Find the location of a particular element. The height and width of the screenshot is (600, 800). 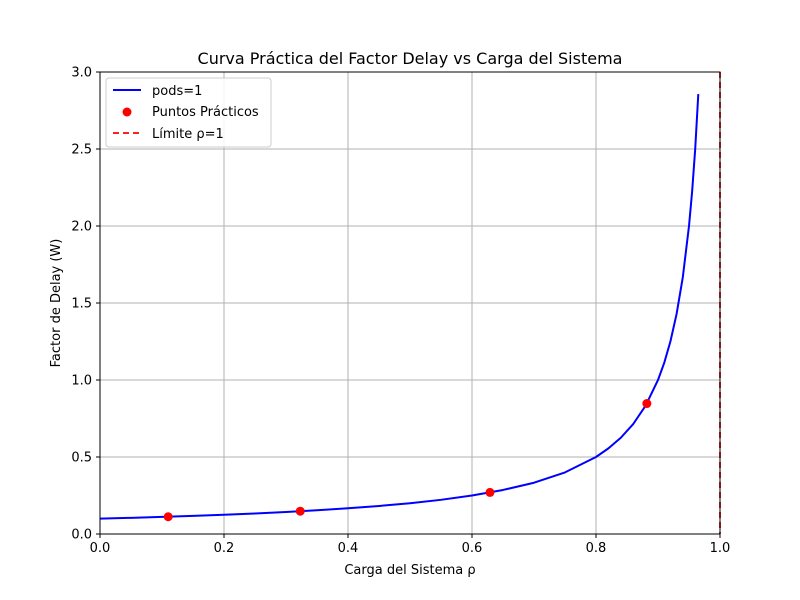

legend-box is located at coordinates (188, 112).